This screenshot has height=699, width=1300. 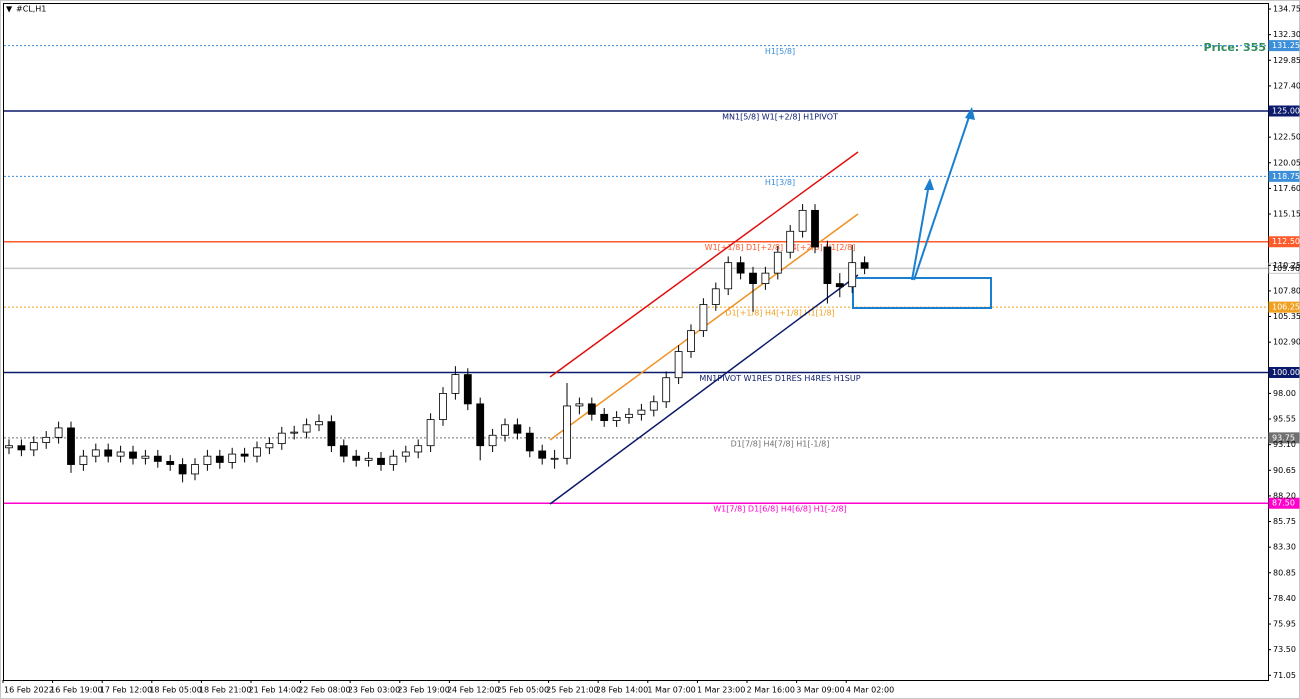 What do you see at coordinates (779, 509) in the screenshot?
I see `level-text: W1[7/8] D1[6/8] H4[6/8] H1[-2/8]` at bounding box center [779, 509].